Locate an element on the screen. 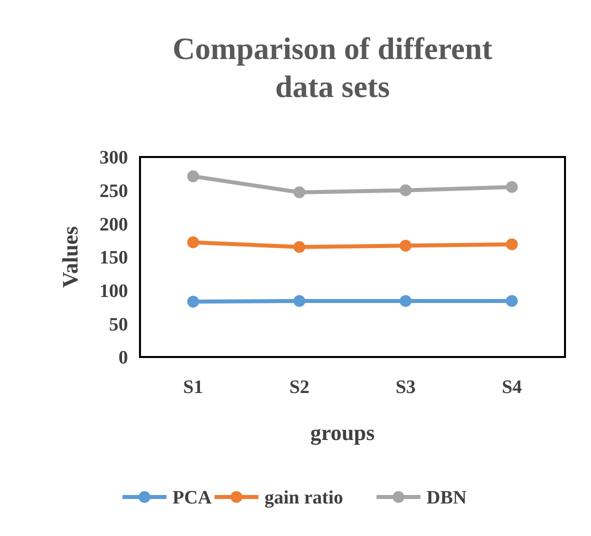  legend-label: DBN is located at coordinates (446, 498).